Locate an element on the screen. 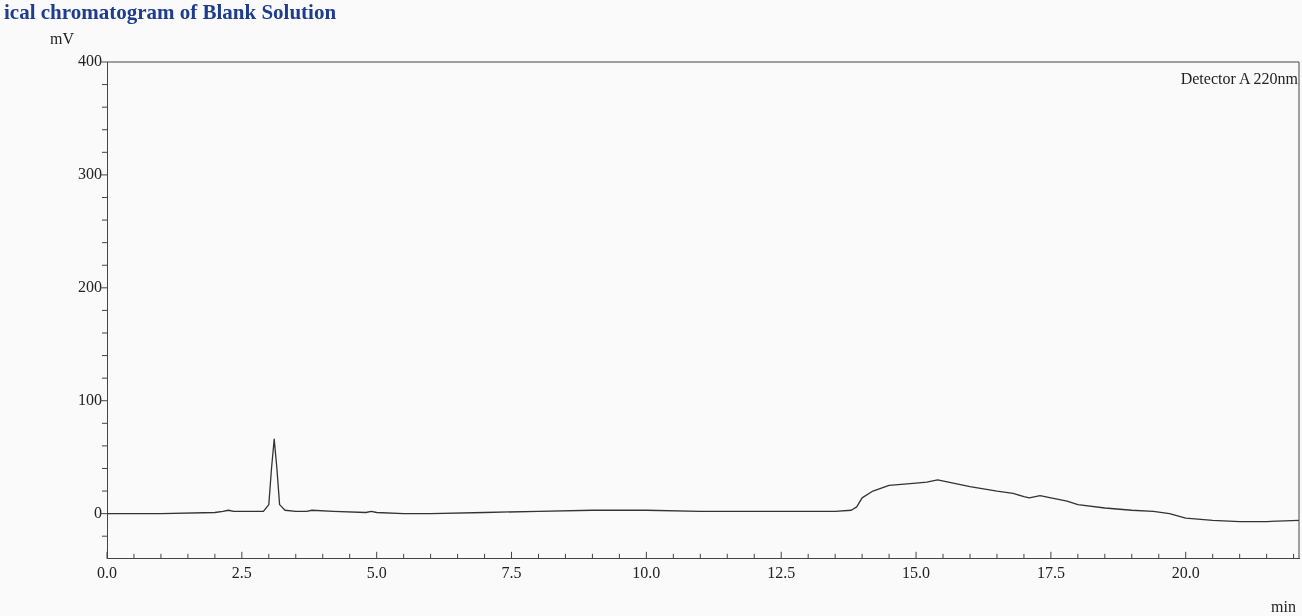 The height and width of the screenshot is (616, 1302). y-tick-label: 200 is located at coordinates (90, 287).